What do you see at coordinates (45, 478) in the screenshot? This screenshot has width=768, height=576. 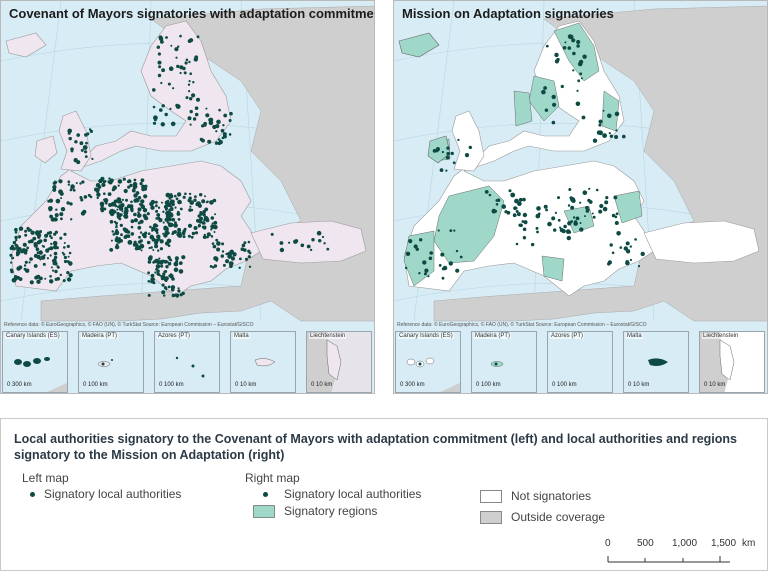 I see `left-map-legend-heading: Left map` at bounding box center [45, 478].